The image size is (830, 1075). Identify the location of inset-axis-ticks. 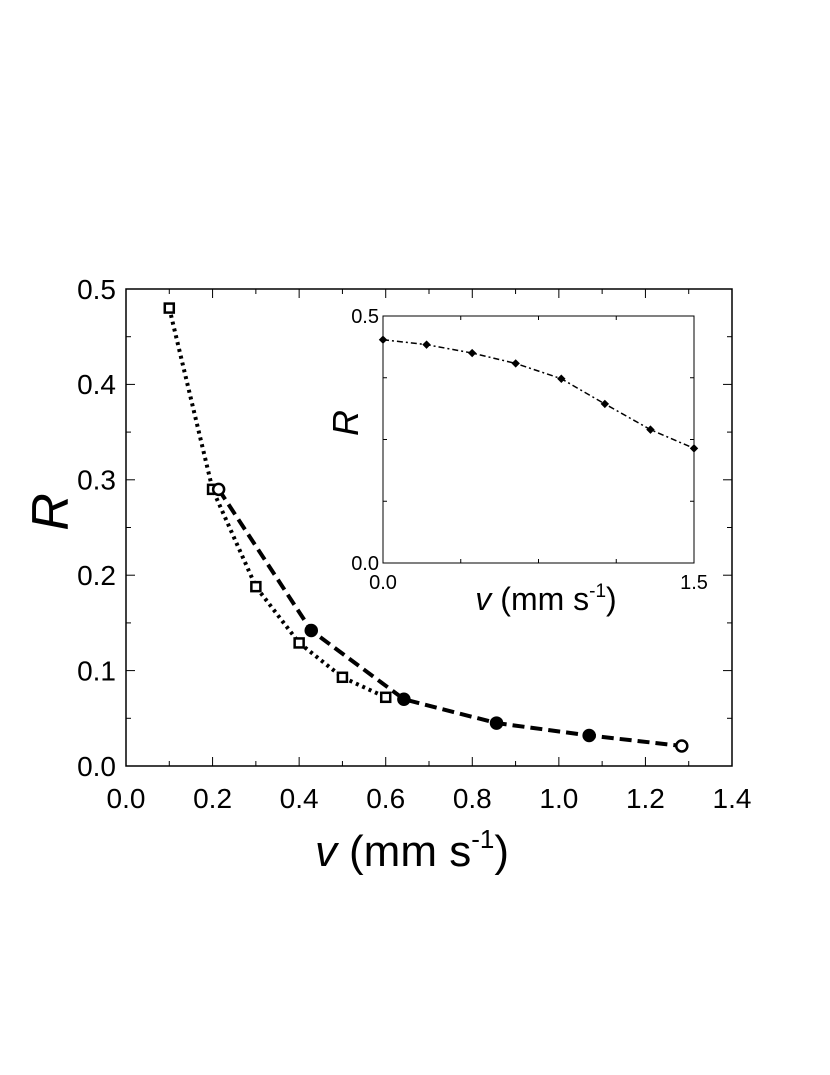
(538, 439).